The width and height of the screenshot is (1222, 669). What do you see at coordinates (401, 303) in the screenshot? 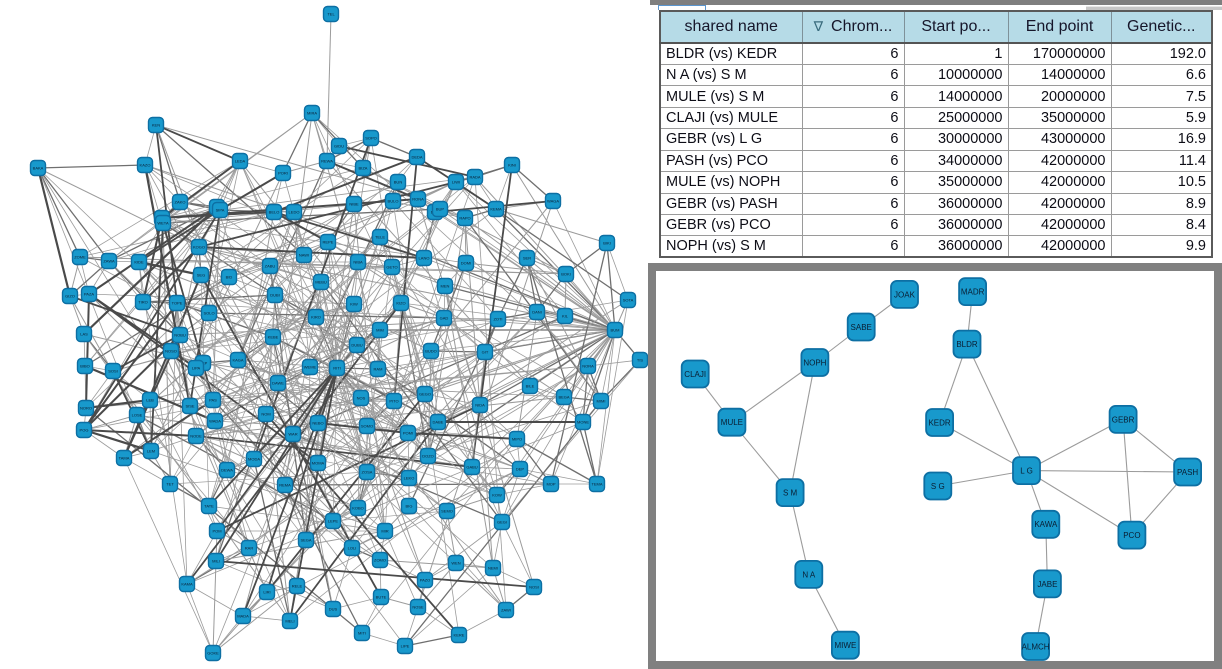
I see `network-node: KIZO` at bounding box center [401, 303].